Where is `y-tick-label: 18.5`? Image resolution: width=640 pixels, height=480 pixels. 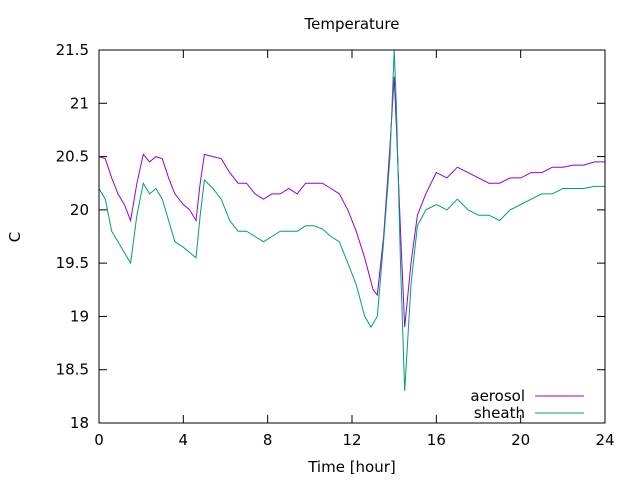
y-tick-label: 18.5 is located at coordinates (72, 370).